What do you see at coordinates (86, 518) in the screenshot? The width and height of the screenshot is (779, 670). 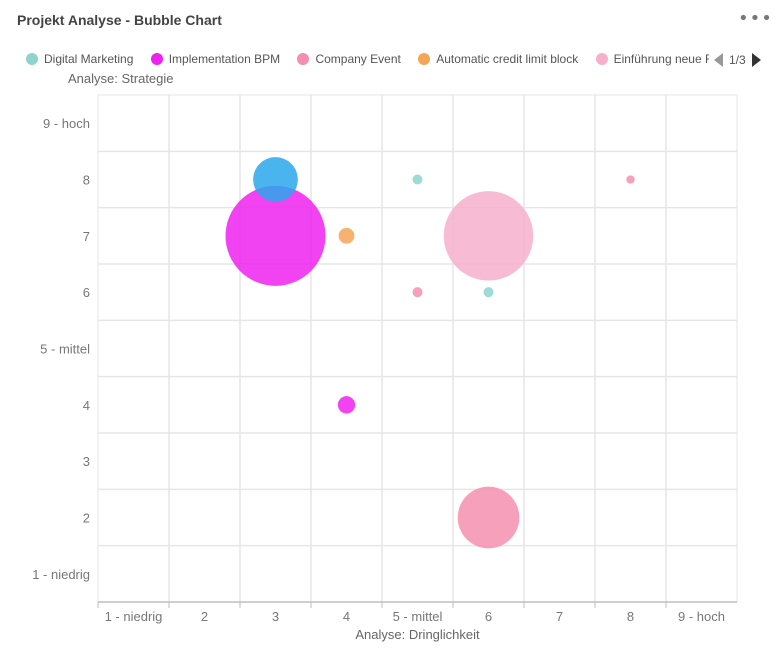 I see `y-tick-label: 2` at bounding box center [86, 518].